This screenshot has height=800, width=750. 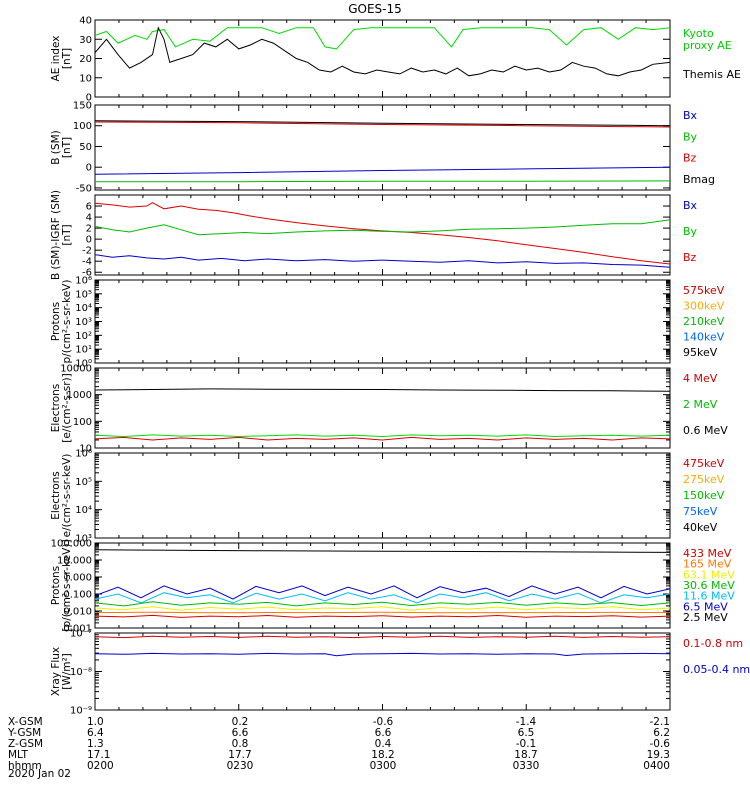 I want to click on x-axis-row-label: Z-GSM, so click(x=25, y=744).